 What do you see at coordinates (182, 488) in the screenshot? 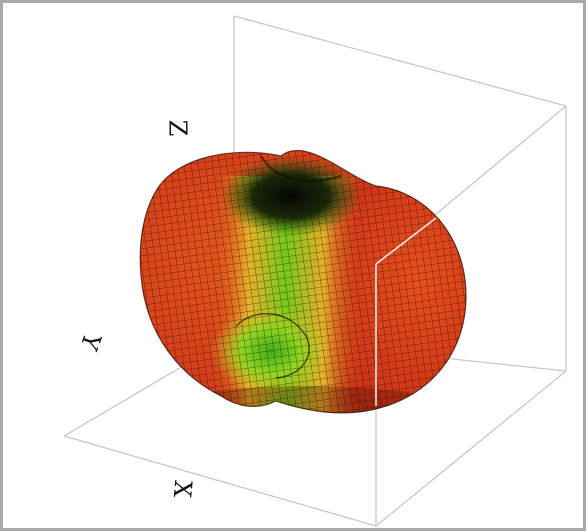
I see `x-axis-label: X` at bounding box center [182, 488].